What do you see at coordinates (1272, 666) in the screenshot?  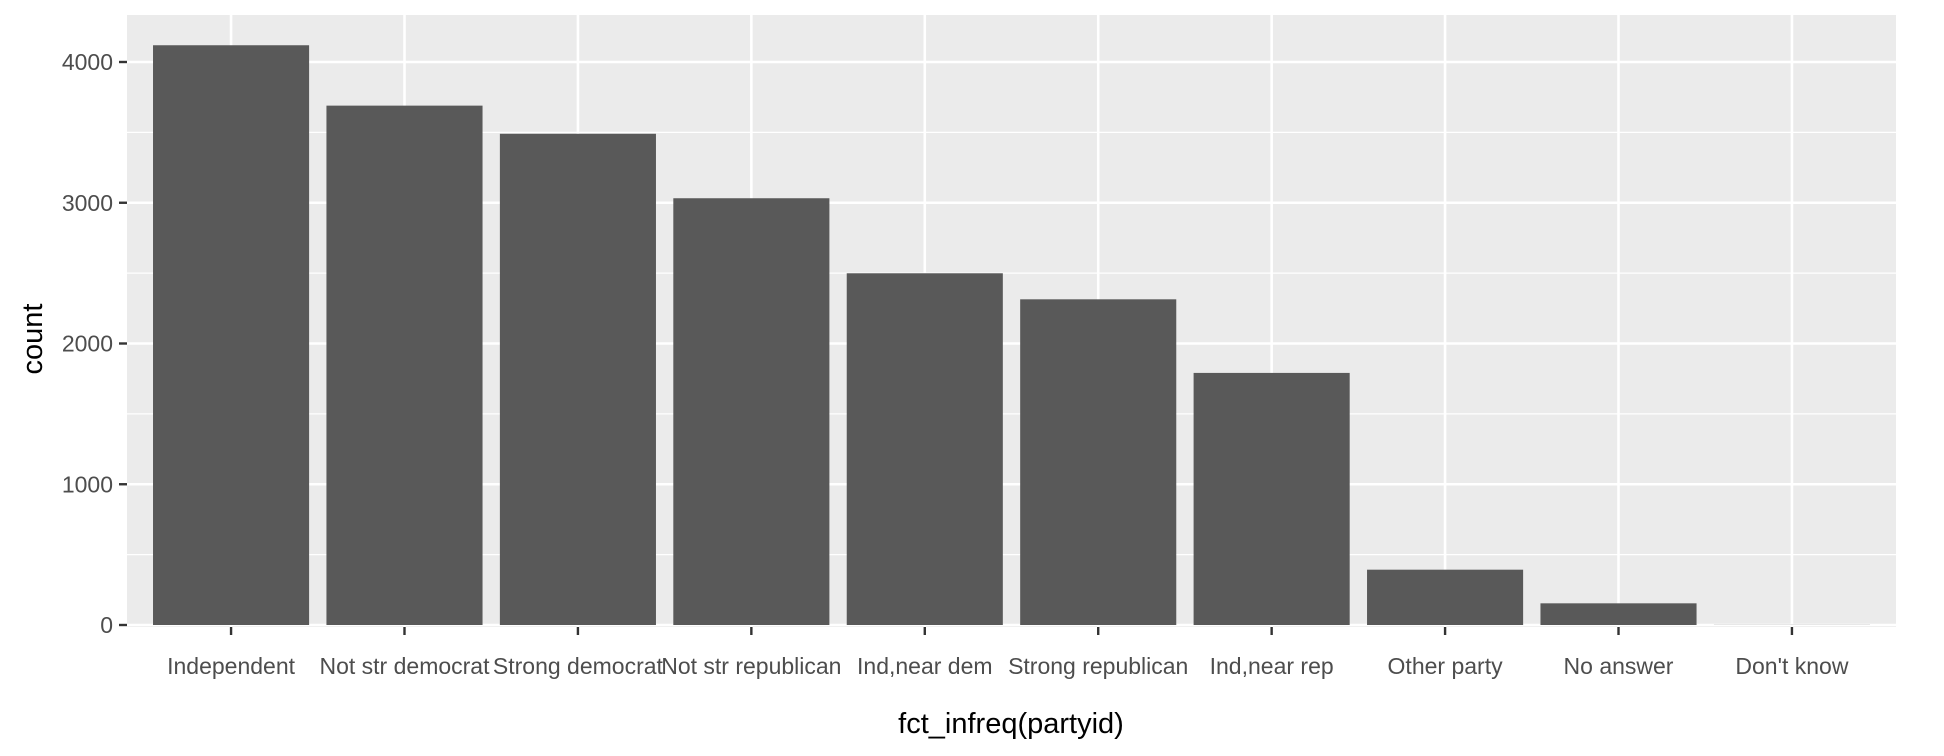 I see `x-tick-label: Ind,near rep` at bounding box center [1272, 666].